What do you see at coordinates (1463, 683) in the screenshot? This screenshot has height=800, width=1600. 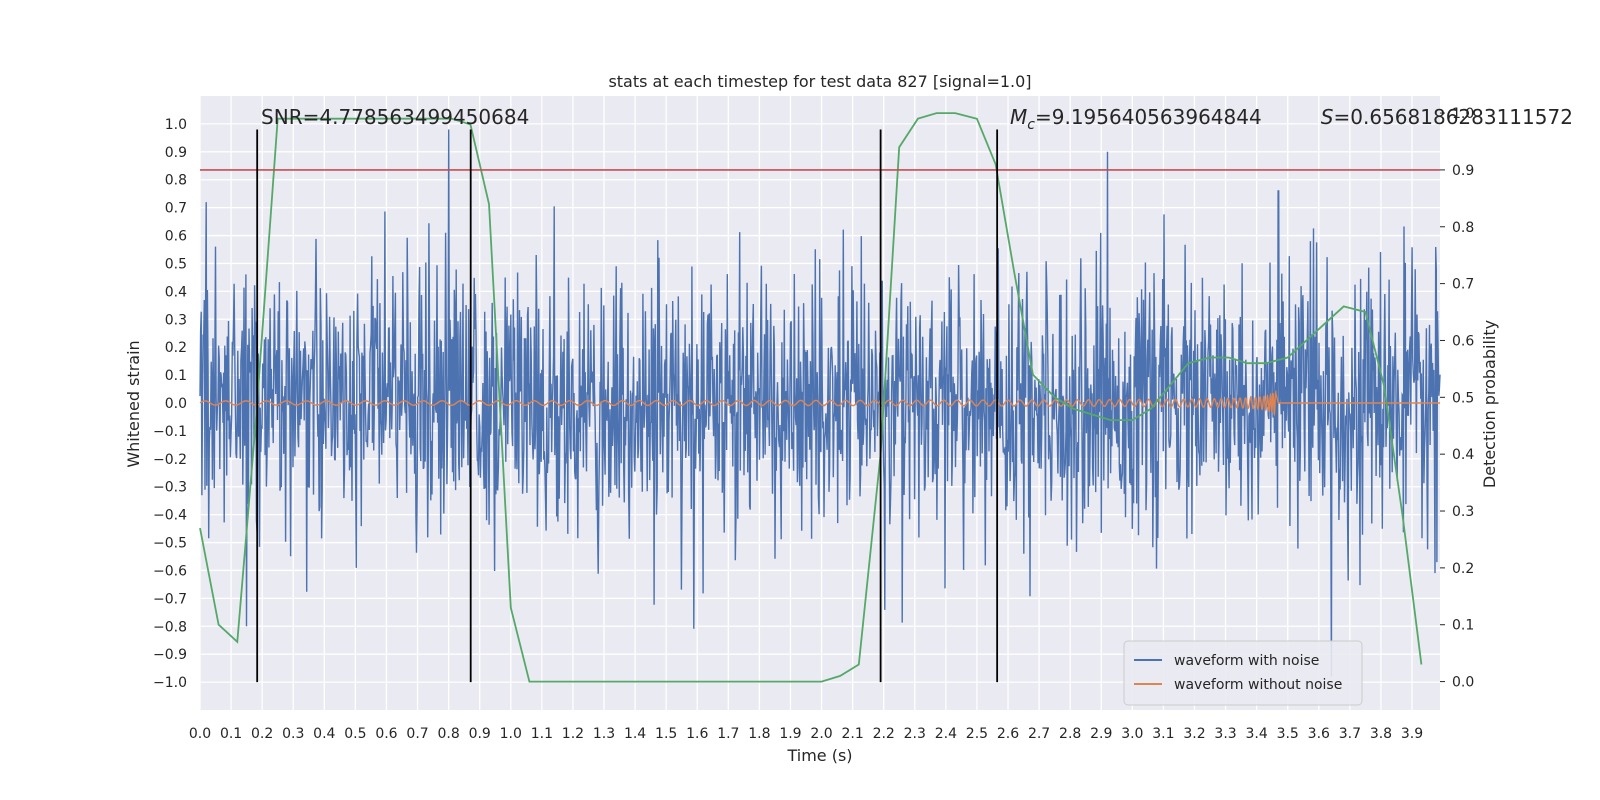 I see `y-tick-label-right: 0.0` at bounding box center [1463, 683].